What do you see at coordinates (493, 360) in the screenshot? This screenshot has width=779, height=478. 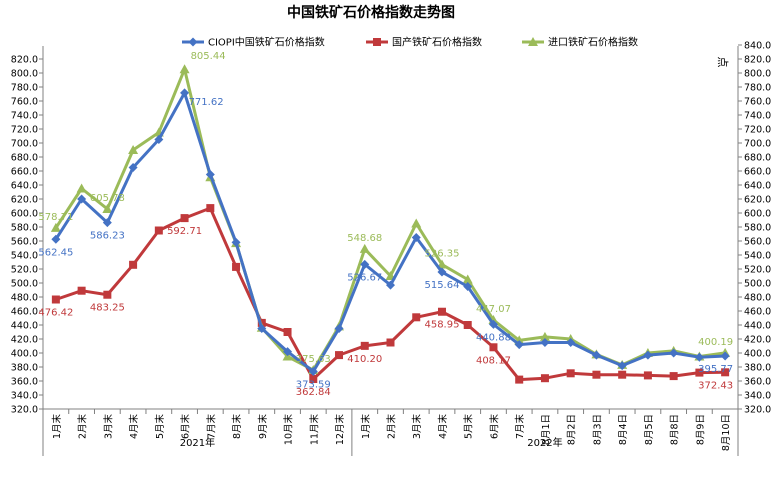 I see `data-label: 408.17` at bounding box center [493, 360].